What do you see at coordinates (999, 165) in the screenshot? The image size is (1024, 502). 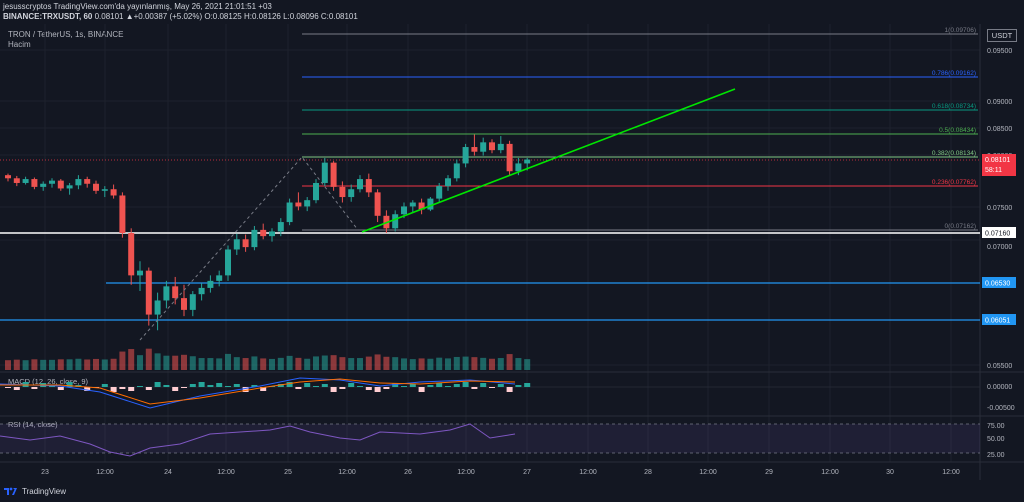 I see `last-price-badge-bg` at bounding box center [999, 165].